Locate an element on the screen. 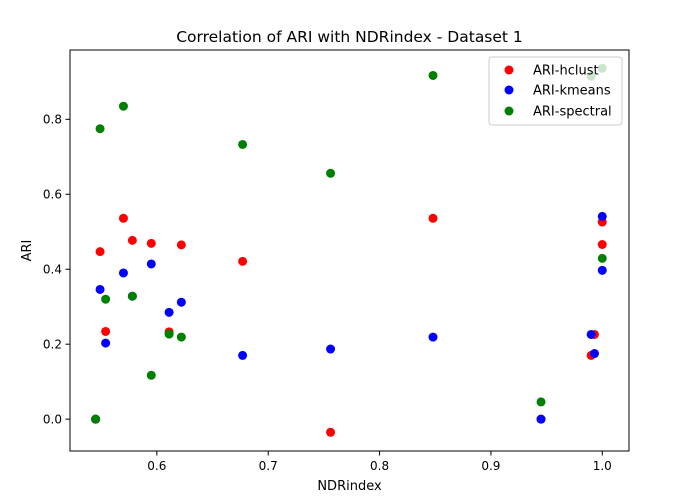 This screenshot has width=700, height=500. y-axis-label: ARI is located at coordinates (27, 251).